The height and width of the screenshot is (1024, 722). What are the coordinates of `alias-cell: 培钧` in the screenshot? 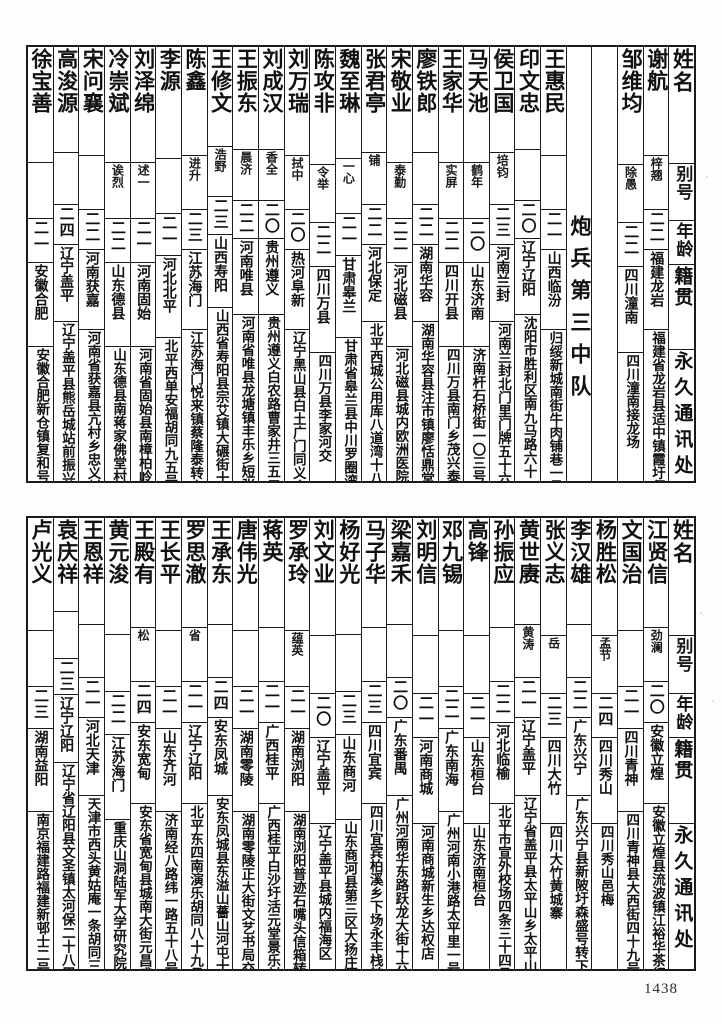 It's located at (502, 179).